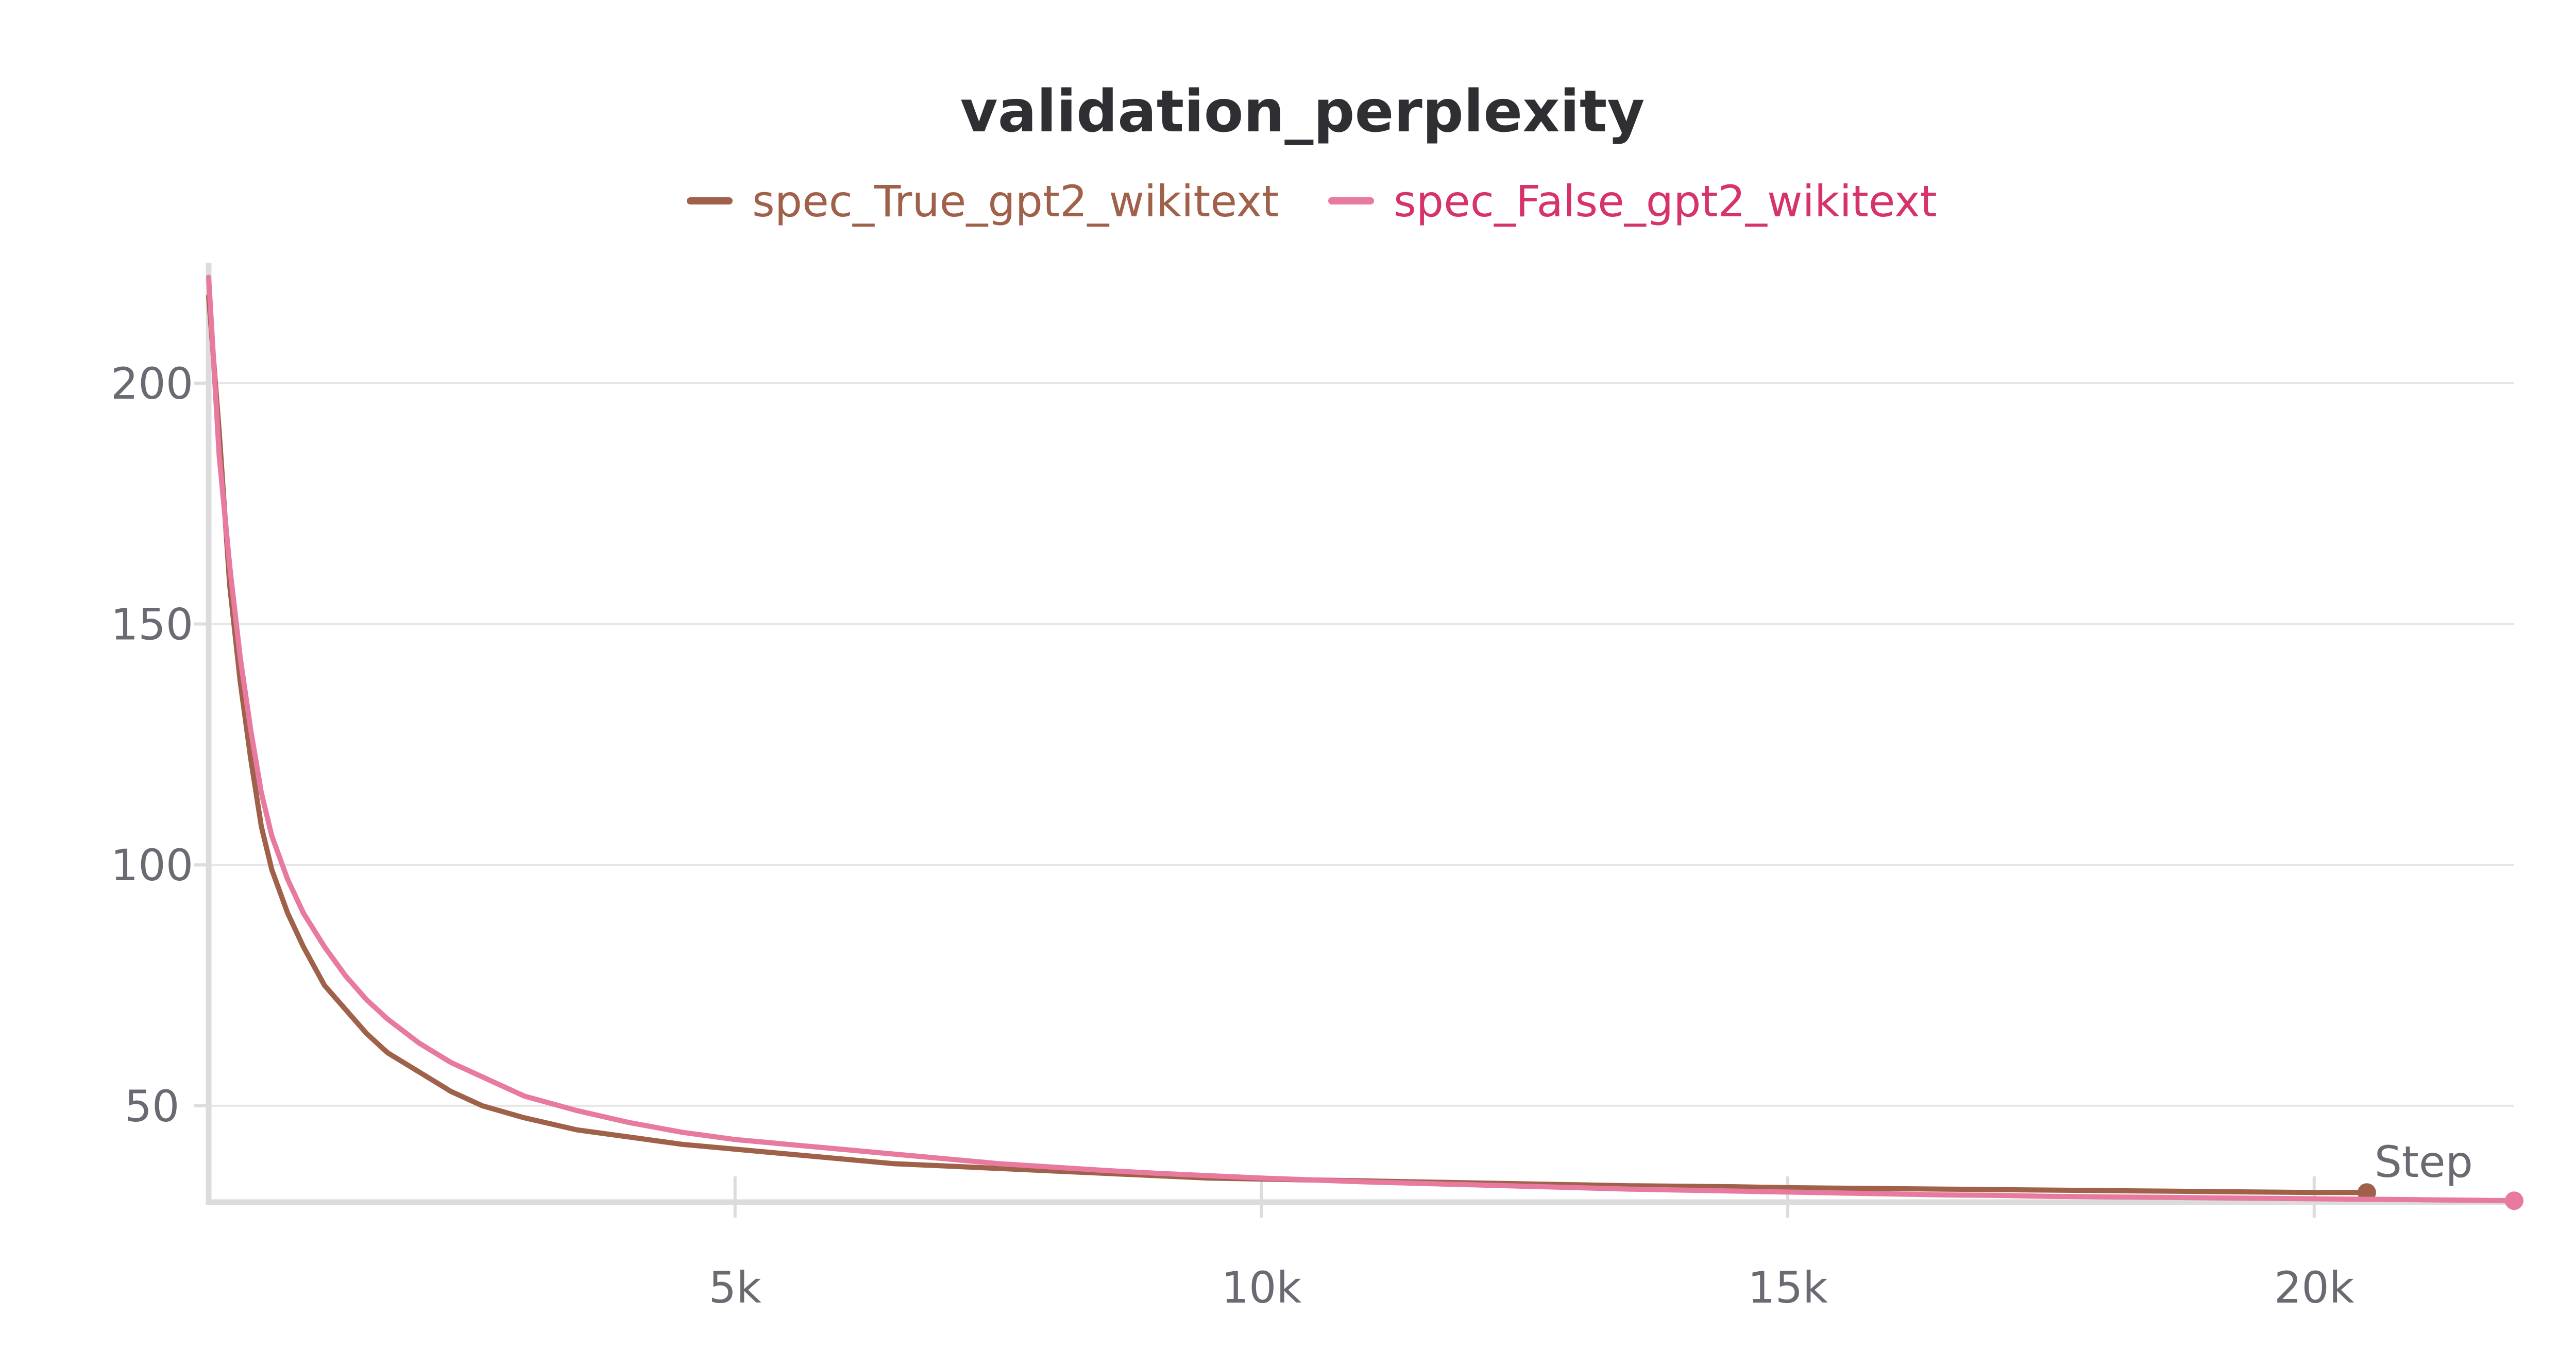 The width and height of the screenshot is (2576, 1368). Describe the element at coordinates (160, 745) in the screenshot. I see `y-axis-ticks: 50 100 150 200` at that location.